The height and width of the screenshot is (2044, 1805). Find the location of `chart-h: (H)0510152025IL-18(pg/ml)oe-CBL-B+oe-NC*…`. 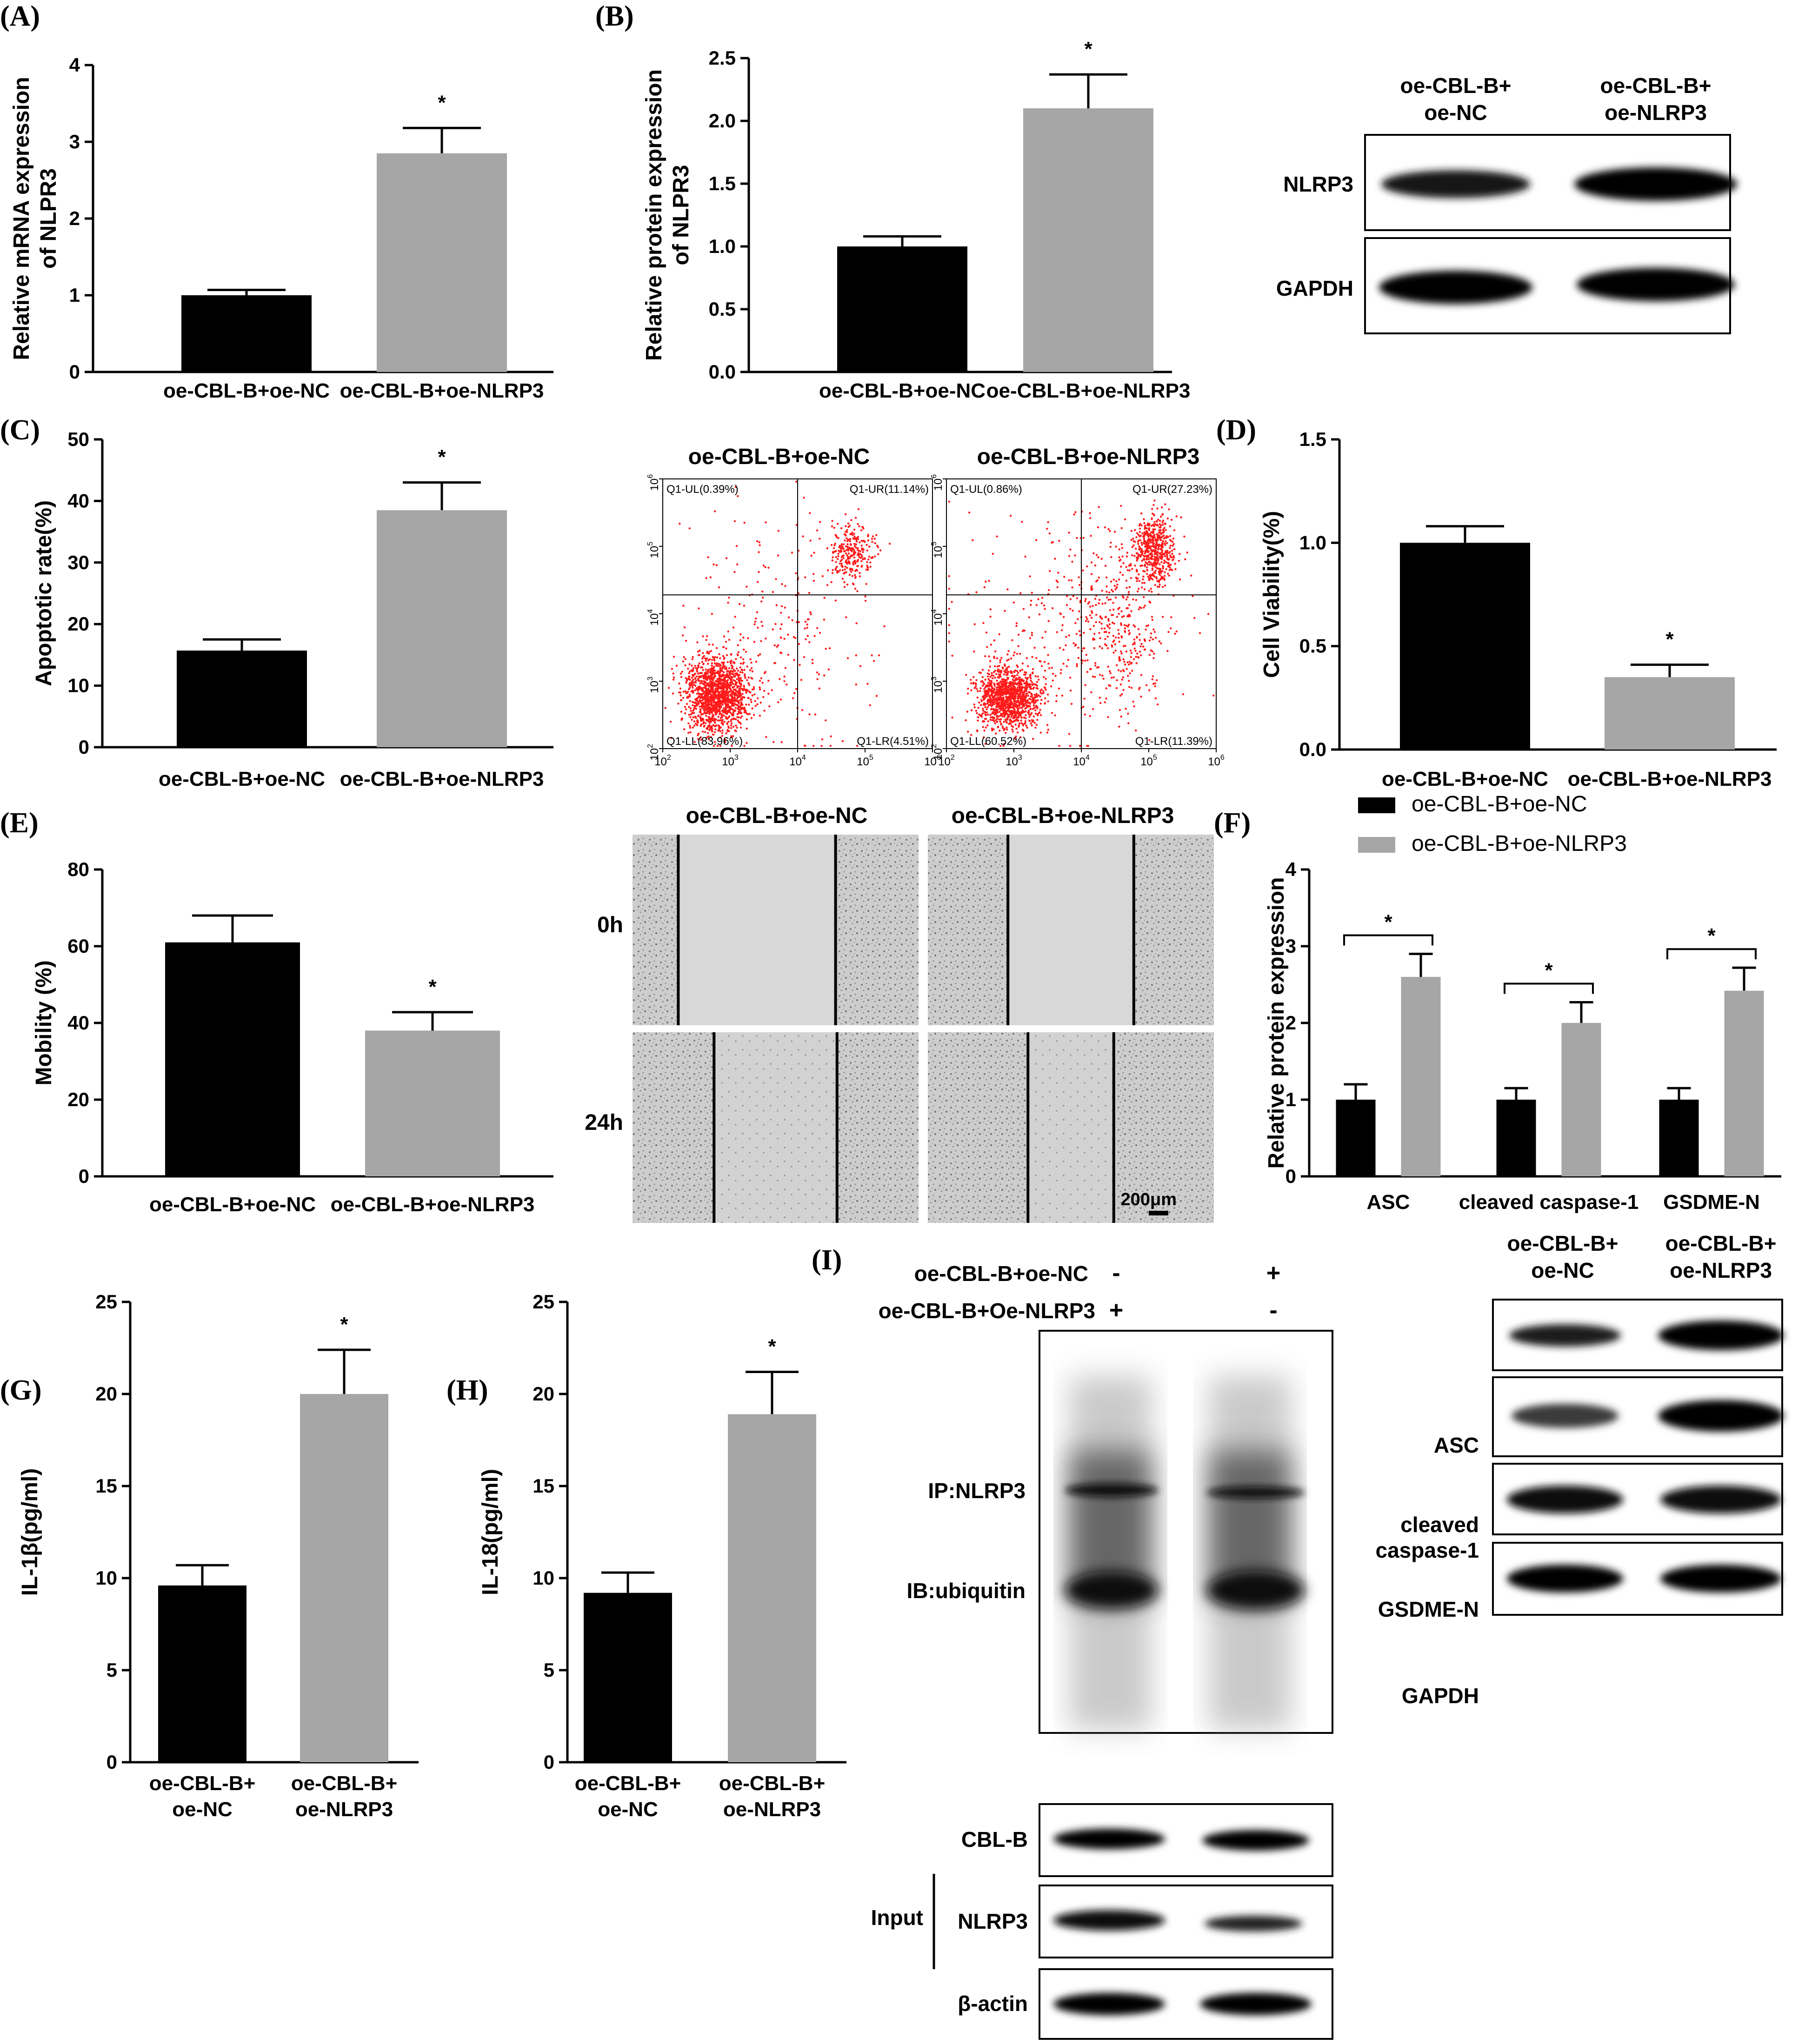

chart-h: (H)0510152025IL-18(pg/ml)oe-CBL-B+oe-NC*… is located at coordinates (646, 1556).